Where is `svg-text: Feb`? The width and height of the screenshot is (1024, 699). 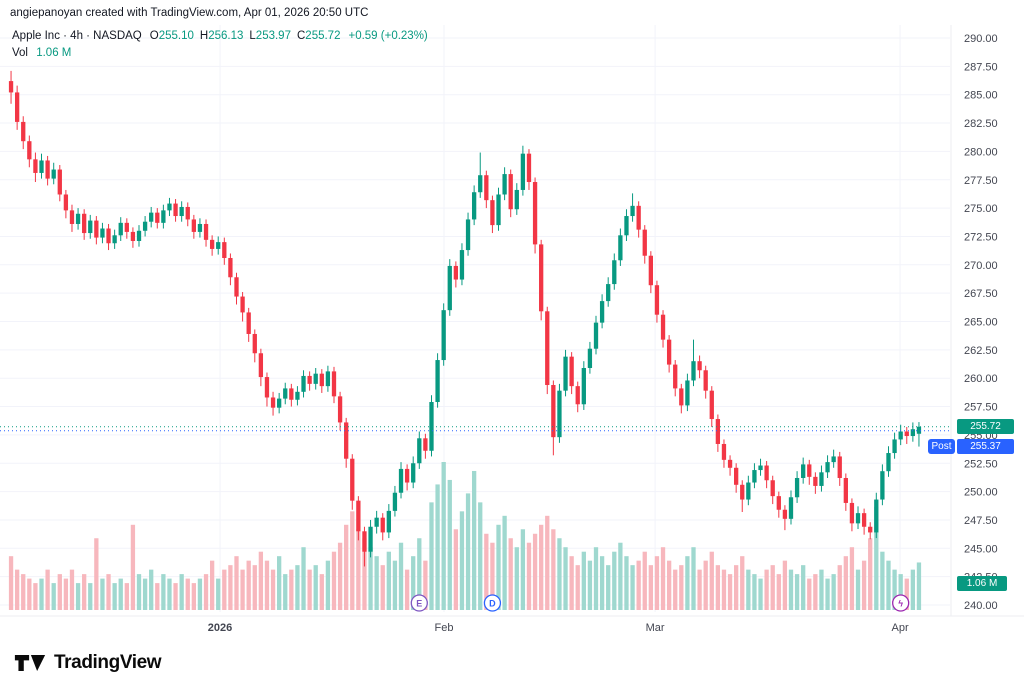
svg-text: Feb is located at coordinates (443, 628).